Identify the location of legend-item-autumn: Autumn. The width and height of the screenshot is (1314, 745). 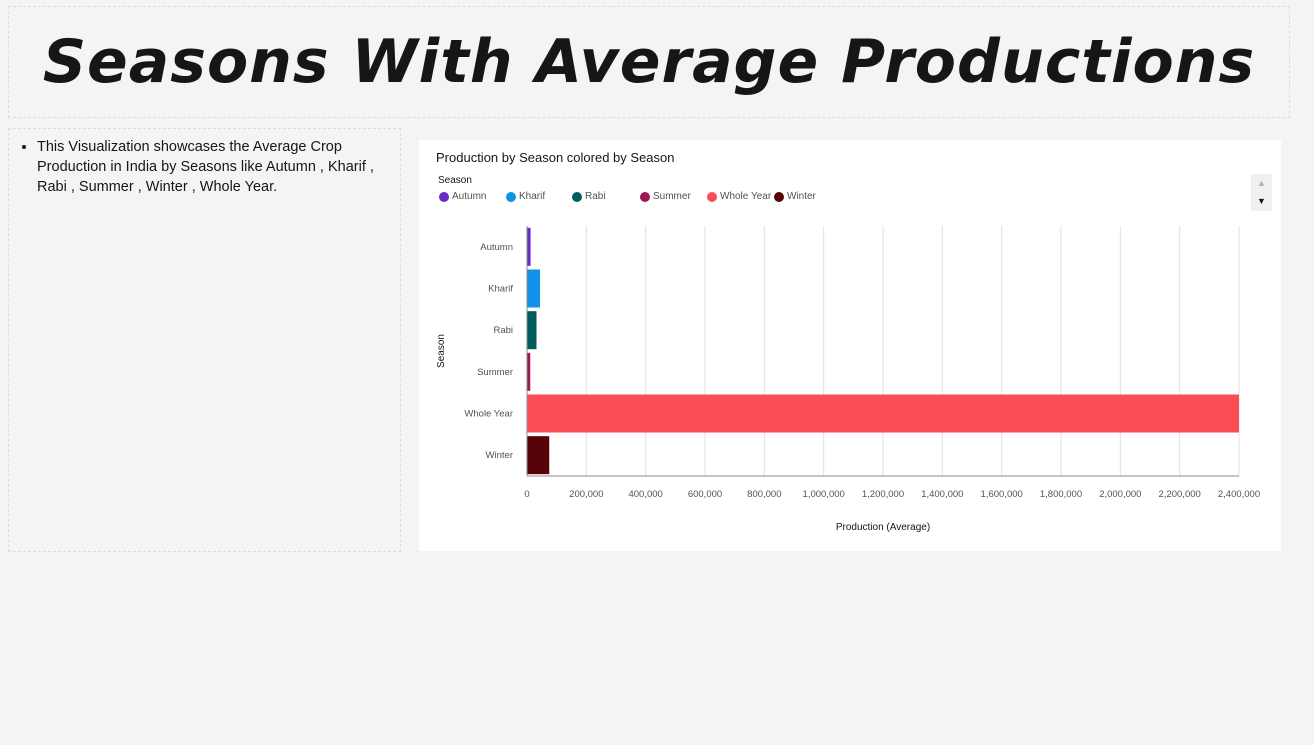
(462, 196).